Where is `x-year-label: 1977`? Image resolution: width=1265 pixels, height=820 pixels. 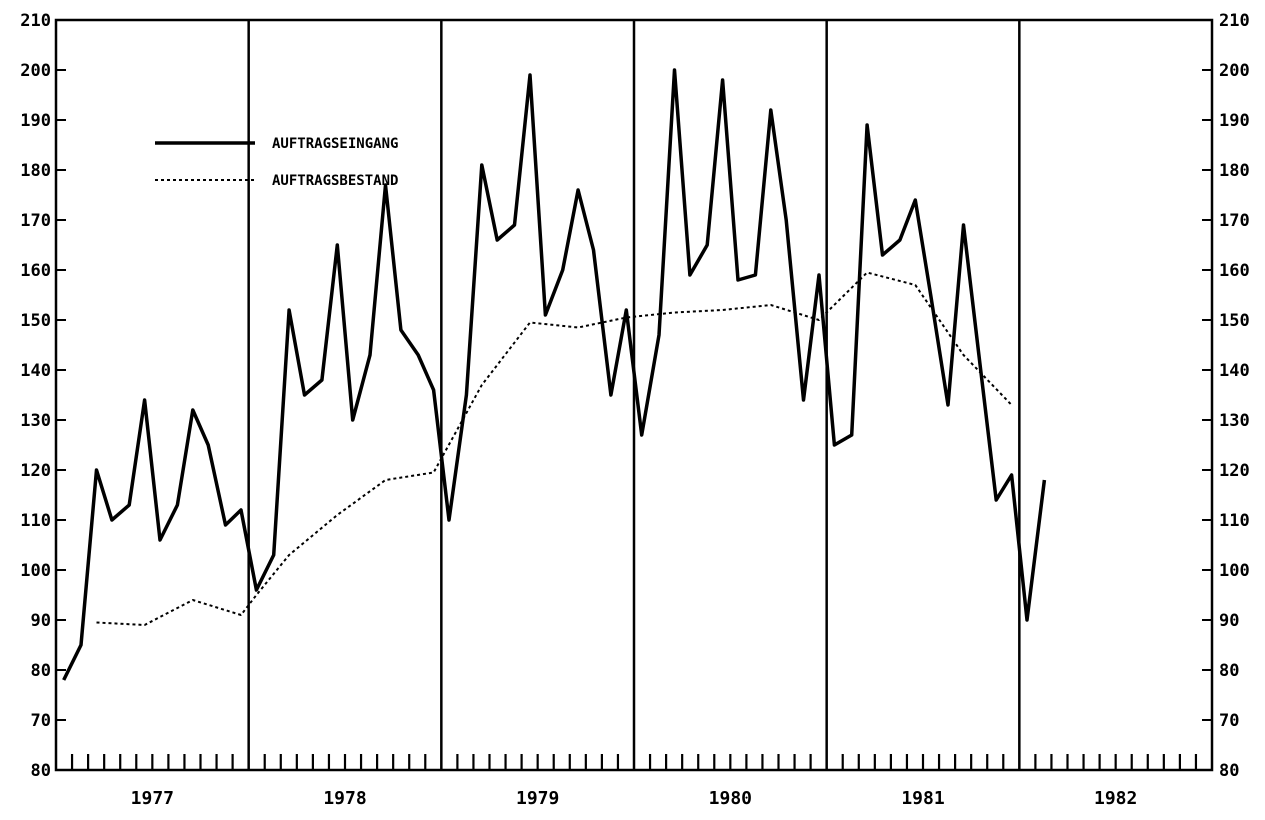 x-year-label: 1977 is located at coordinates (152, 798).